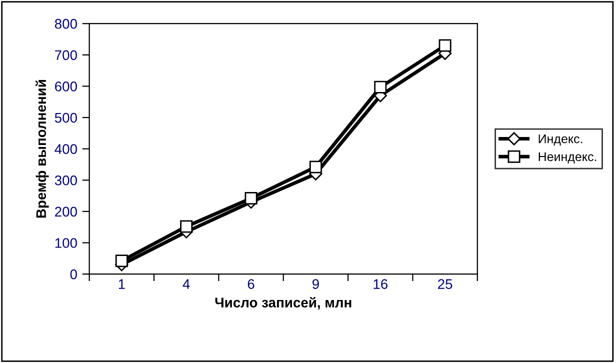  Describe the element at coordinates (186, 284) in the screenshot. I see `x-tick-label: 4` at that location.